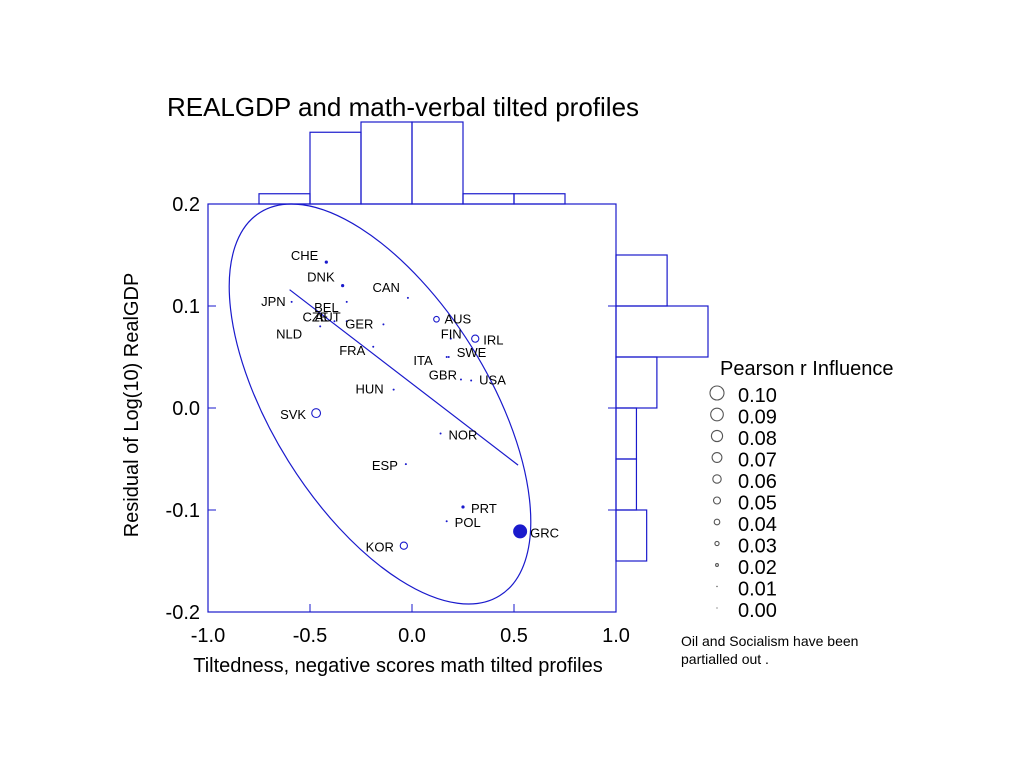 This screenshot has width=1024, height=773. Describe the element at coordinates (460, 379) in the screenshot. I see `data-point-gbr` at that location.